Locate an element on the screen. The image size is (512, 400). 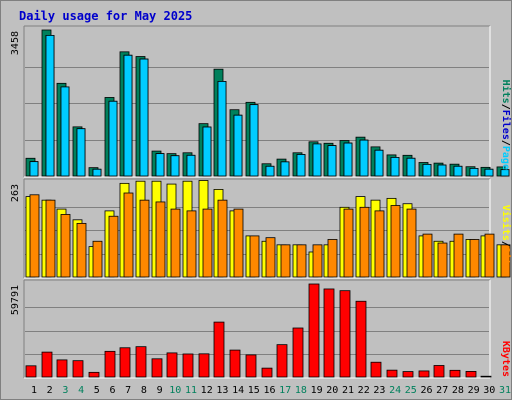
x-tick-label-day-11: 11 is located at coordinates (191, 390).